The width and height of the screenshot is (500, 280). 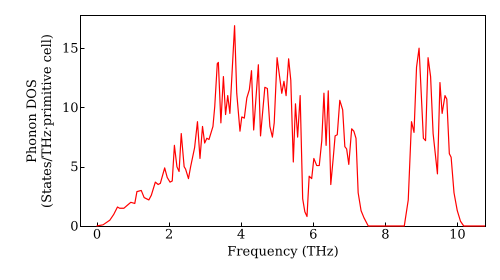 What do you see at coordinates (97, 235) in the screenshot?
I see `x-tick-label: 0` at bounding box center [97, 235].